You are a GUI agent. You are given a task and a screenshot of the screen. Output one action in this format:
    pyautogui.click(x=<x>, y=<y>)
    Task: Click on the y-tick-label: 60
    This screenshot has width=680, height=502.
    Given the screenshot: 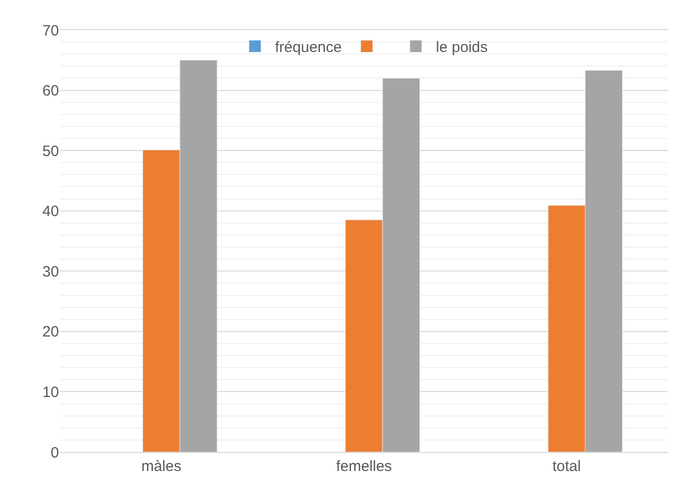 What is the action you would take?
    pyautogui.click(x=50, y=91)
    